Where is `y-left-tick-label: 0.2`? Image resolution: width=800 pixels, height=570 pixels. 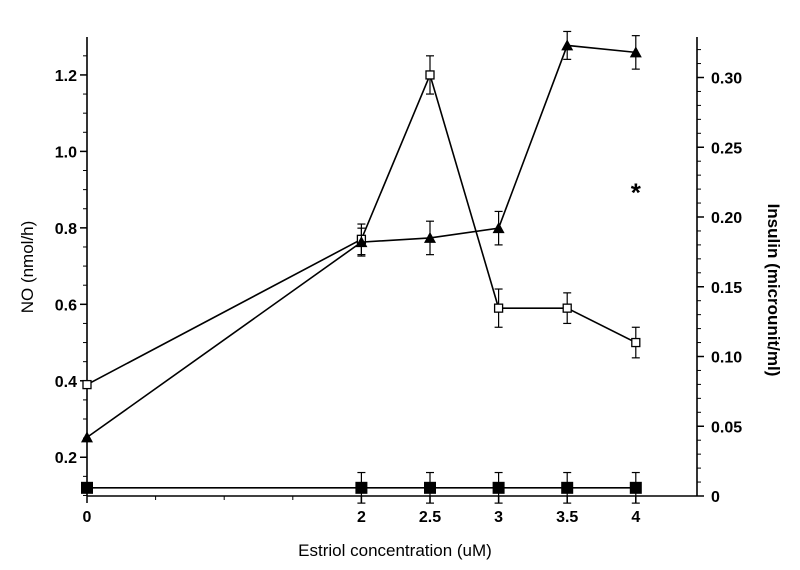
y-left-tick-label: 0.2 is located at coordinates (66, 458).